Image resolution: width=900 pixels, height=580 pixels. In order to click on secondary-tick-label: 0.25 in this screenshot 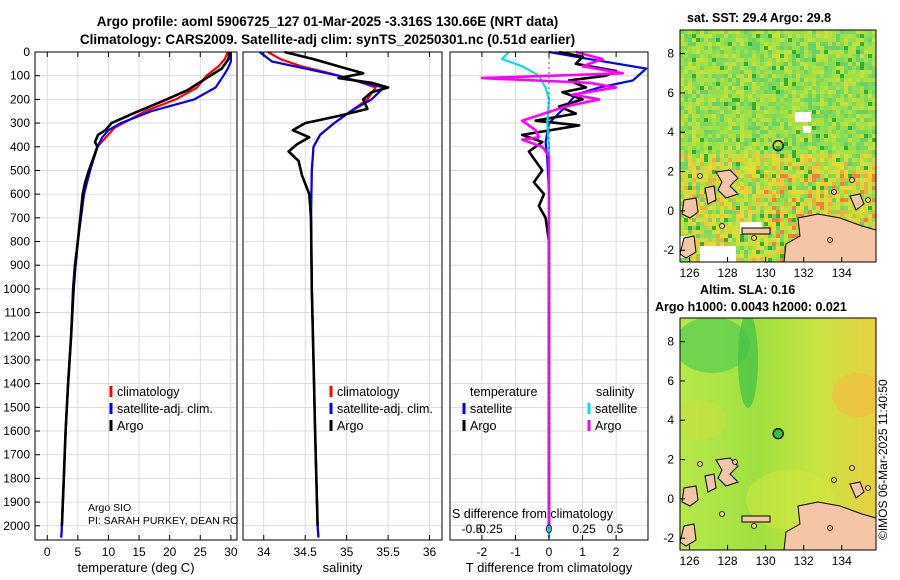, I will do `click(584, 529)`.